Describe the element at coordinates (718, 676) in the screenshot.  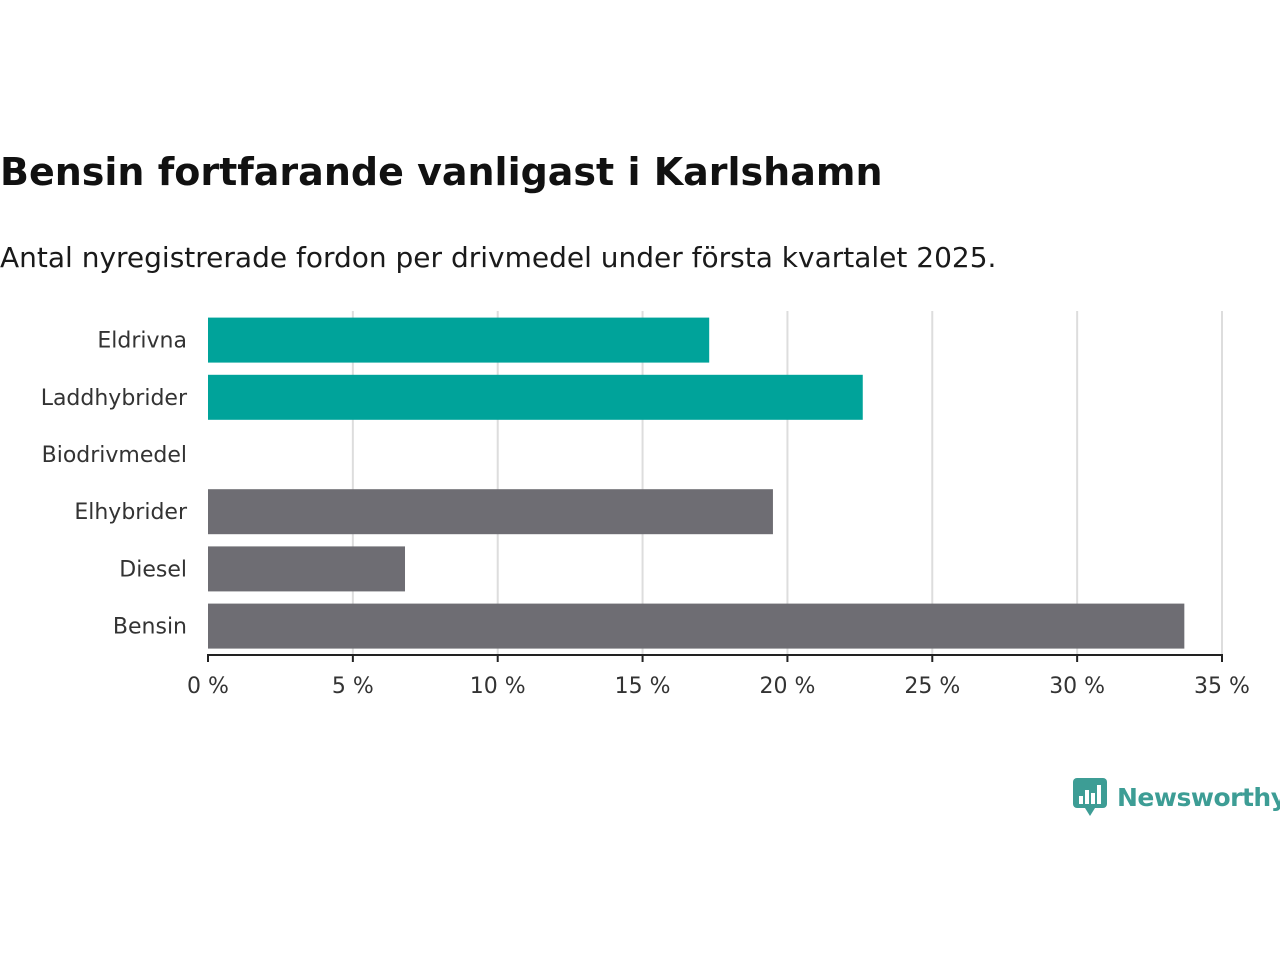
I see `x-axis: 0 % 5 % 10 % 15 % 20 % 25 % 30 % 35 %` at that location.